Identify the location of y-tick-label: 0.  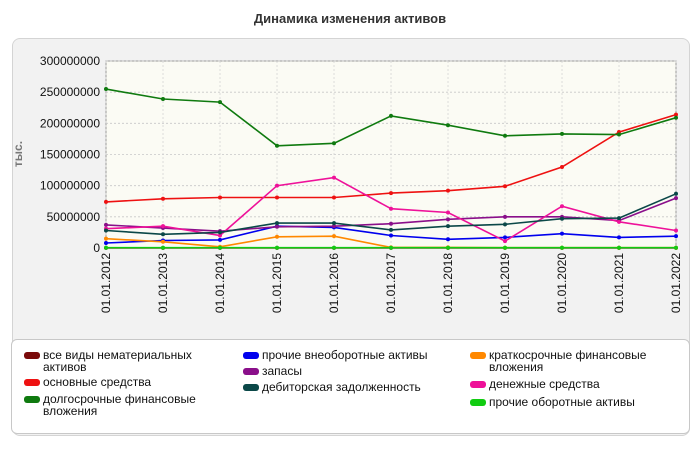
(96, 248).